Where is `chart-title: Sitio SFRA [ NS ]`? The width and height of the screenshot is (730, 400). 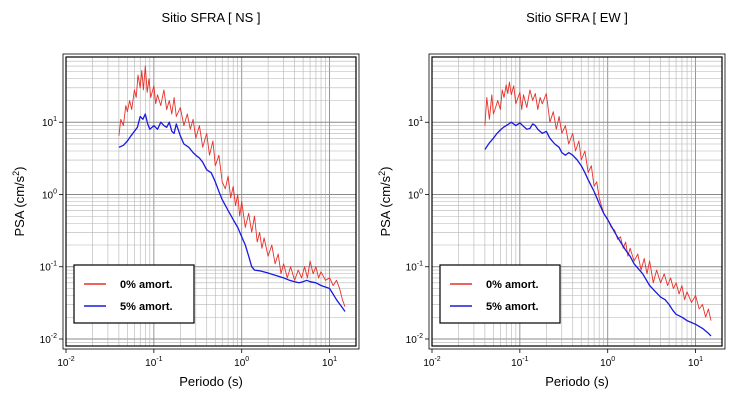 chart-title: Sitio SFRA [ NS ] is located at coordinates (211, 17).